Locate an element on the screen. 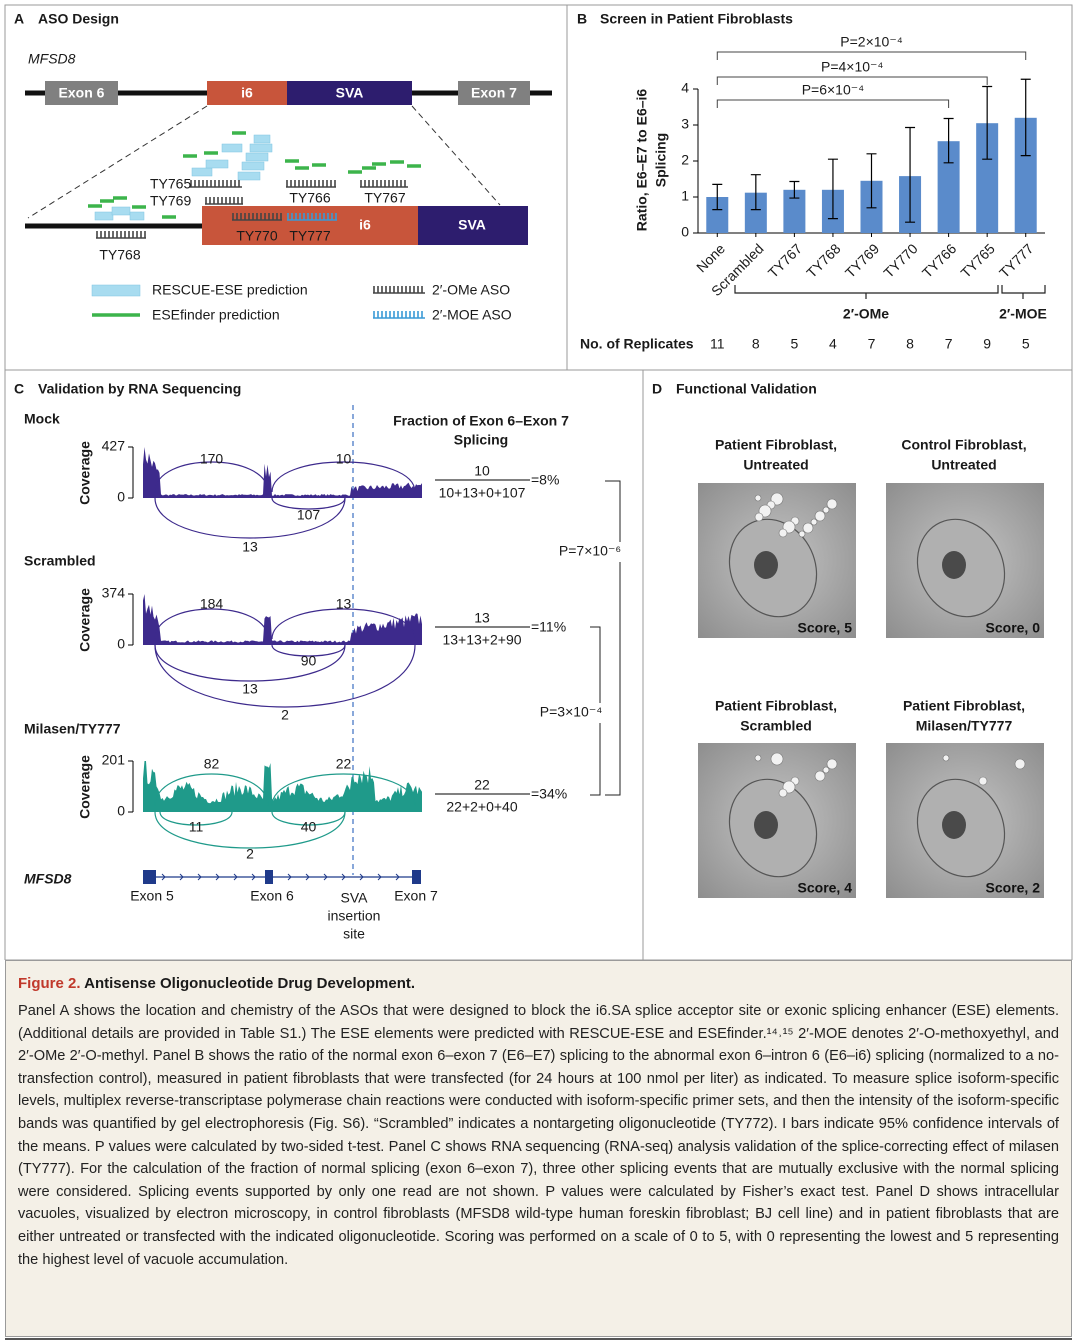 The height and width of the screenshot is (1343, 1080). legend-label: RESCUE-ESE prediction is located at coordinates (230, 290).